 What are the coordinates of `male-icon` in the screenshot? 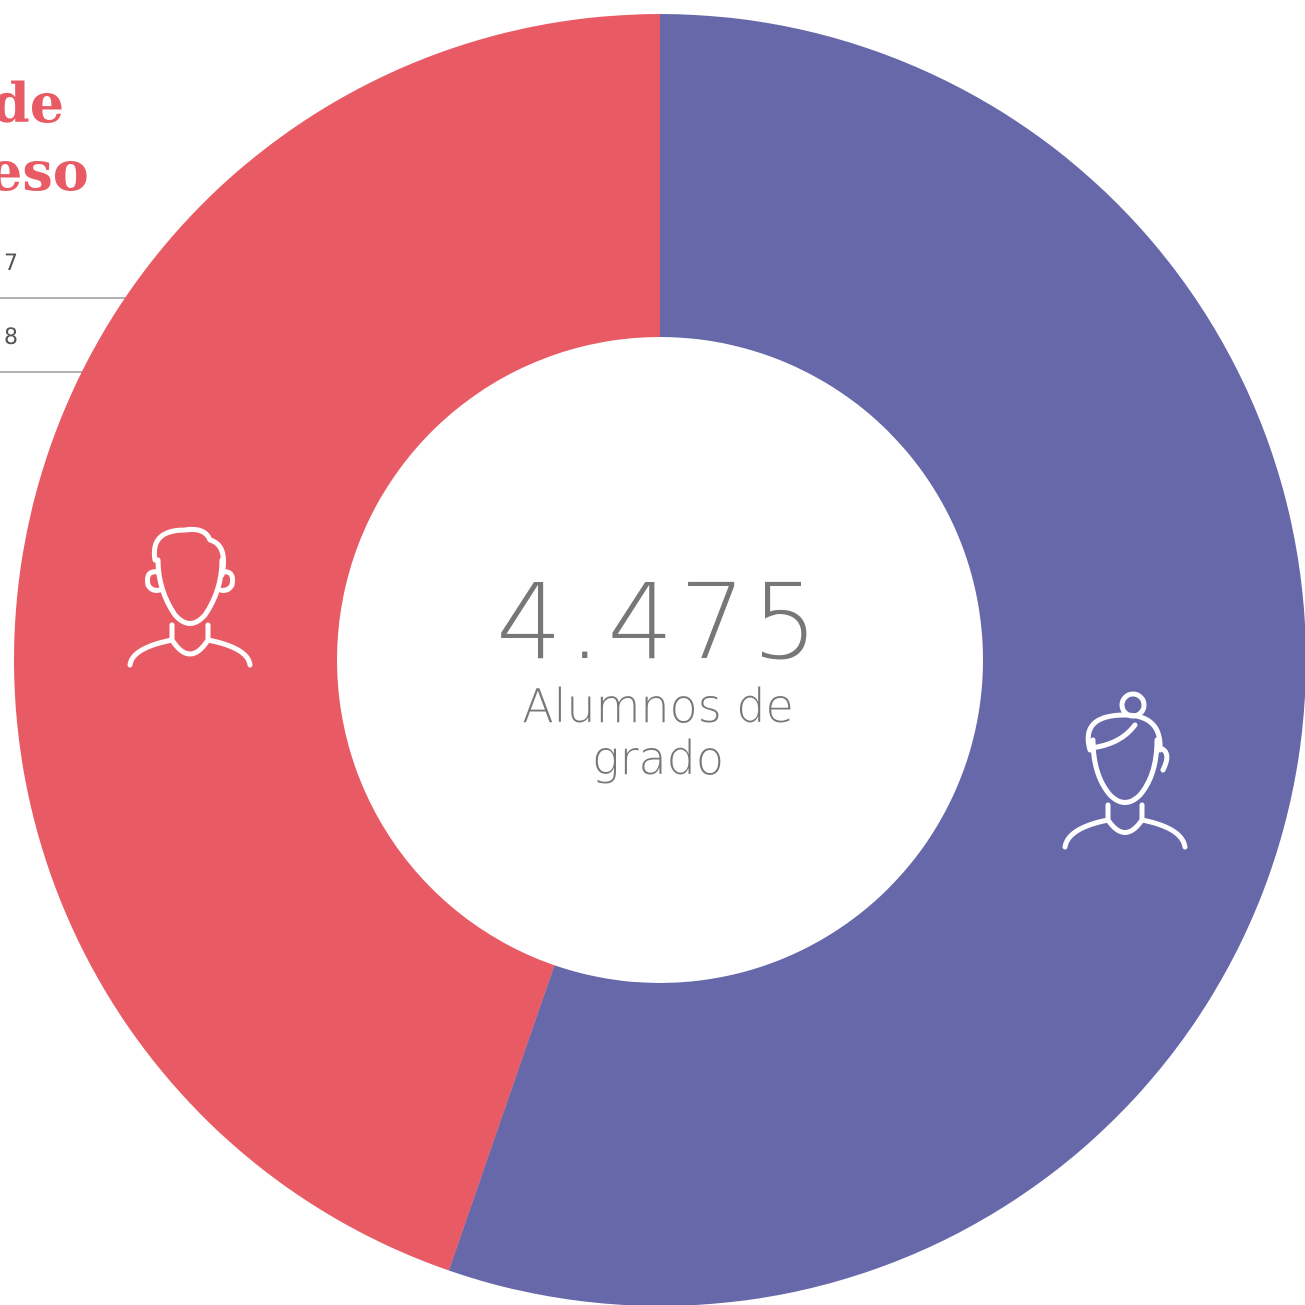 It's located at (190, 597).